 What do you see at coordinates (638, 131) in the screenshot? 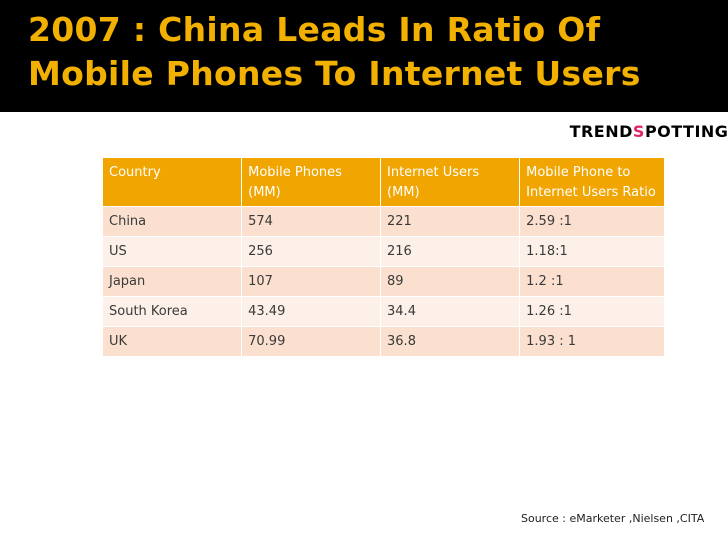
I see `logo-heart-mark: S` at bounding box center [638, 131].